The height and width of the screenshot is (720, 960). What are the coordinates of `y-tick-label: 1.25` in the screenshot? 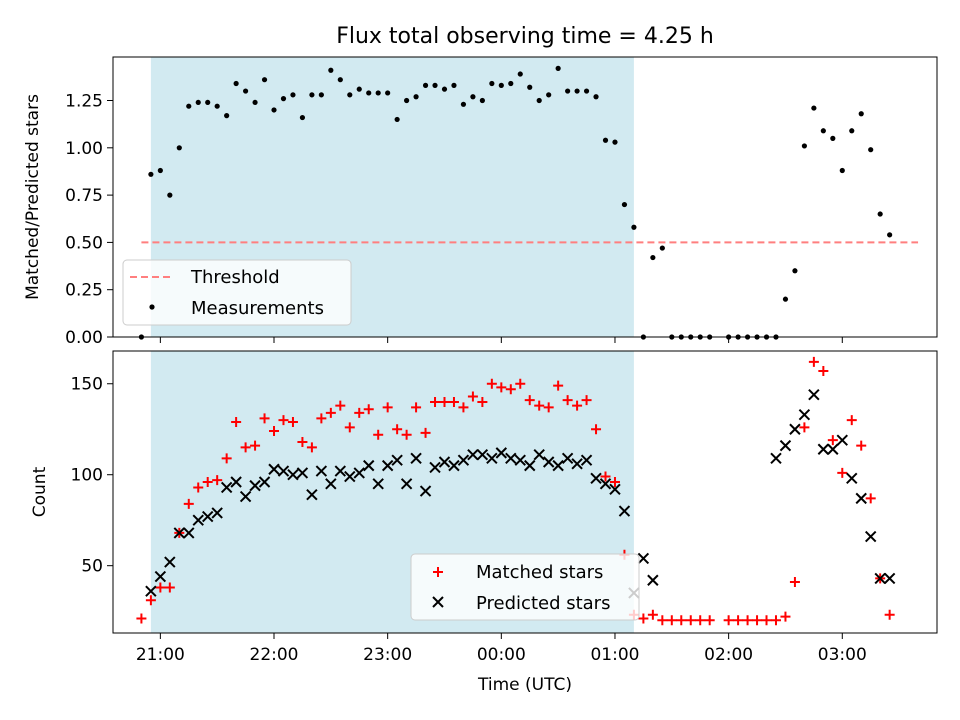 It's located at (84, 102).